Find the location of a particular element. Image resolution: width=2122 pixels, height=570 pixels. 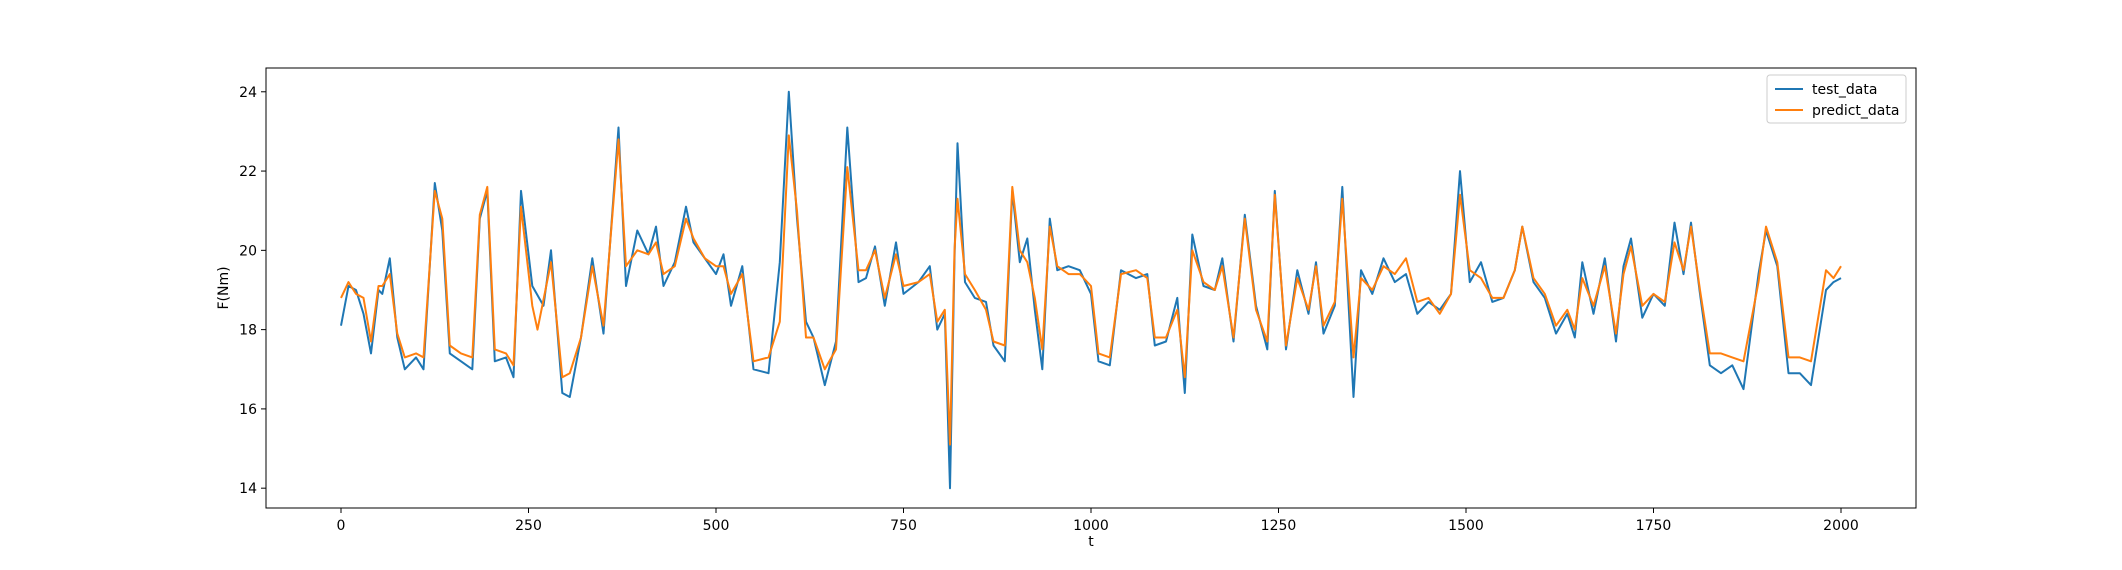

x-tick-label: 0 is located at coordinates (341, 526).